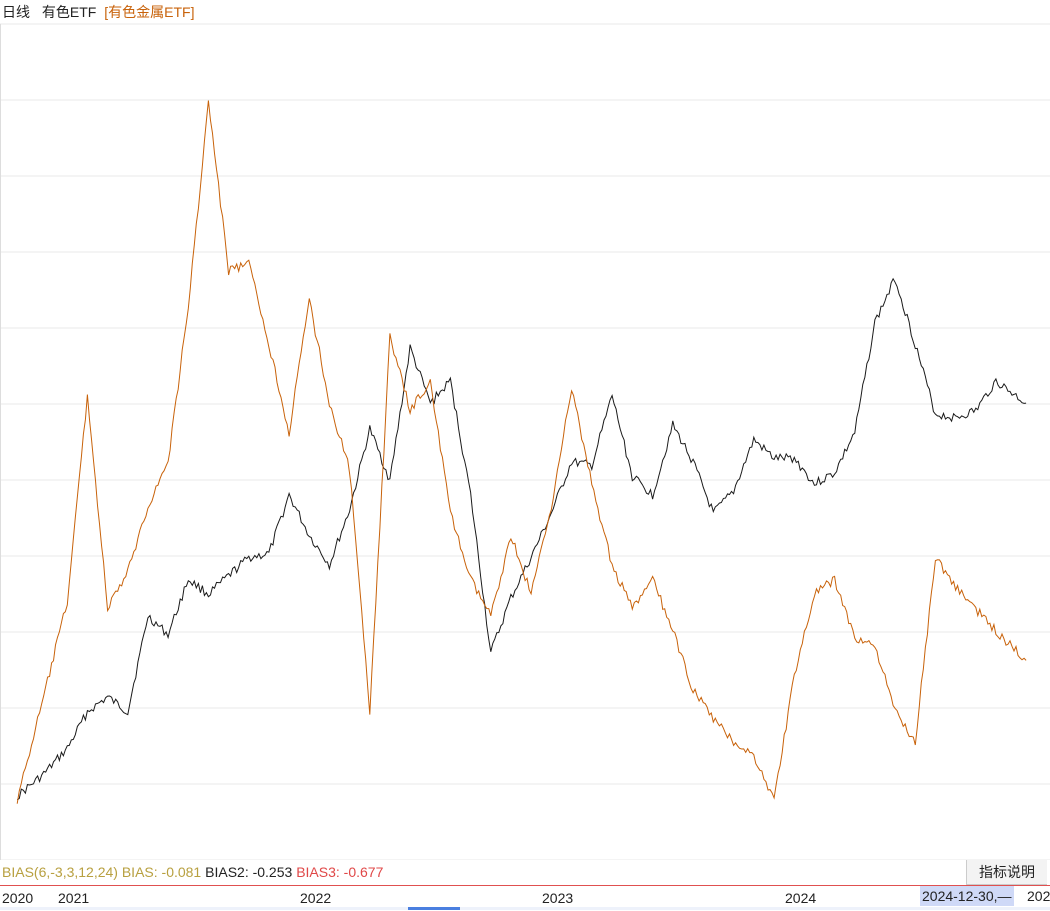  Describe the element at coordinates (525, 898) in the screenshot. I see `x-axis: 2020 2021 2022 2023 2024` at that location.